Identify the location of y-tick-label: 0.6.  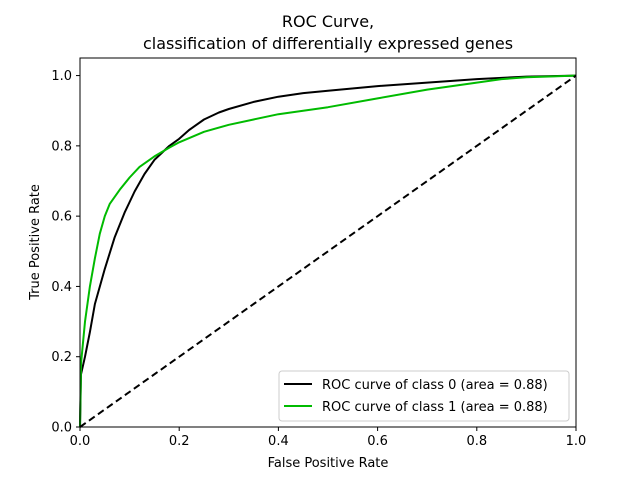
(61, 217).